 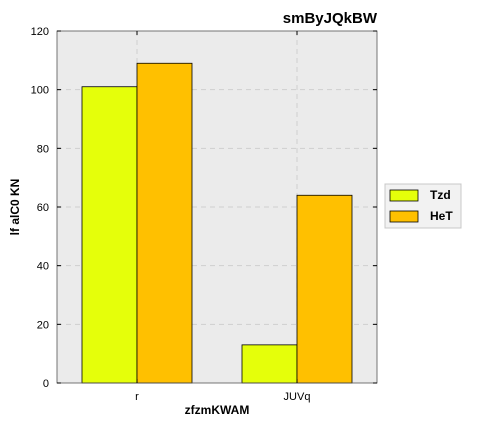 What do you see at coordinates (297, 397) in the screenshot?
I see `x-tick-label: JUVq` at bounding box center [297, 397].